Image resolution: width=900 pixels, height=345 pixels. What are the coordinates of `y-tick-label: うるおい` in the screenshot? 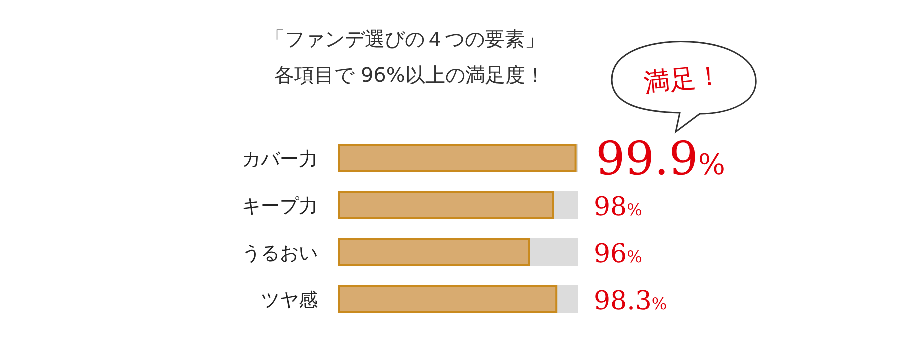 It's located at (280, 253).